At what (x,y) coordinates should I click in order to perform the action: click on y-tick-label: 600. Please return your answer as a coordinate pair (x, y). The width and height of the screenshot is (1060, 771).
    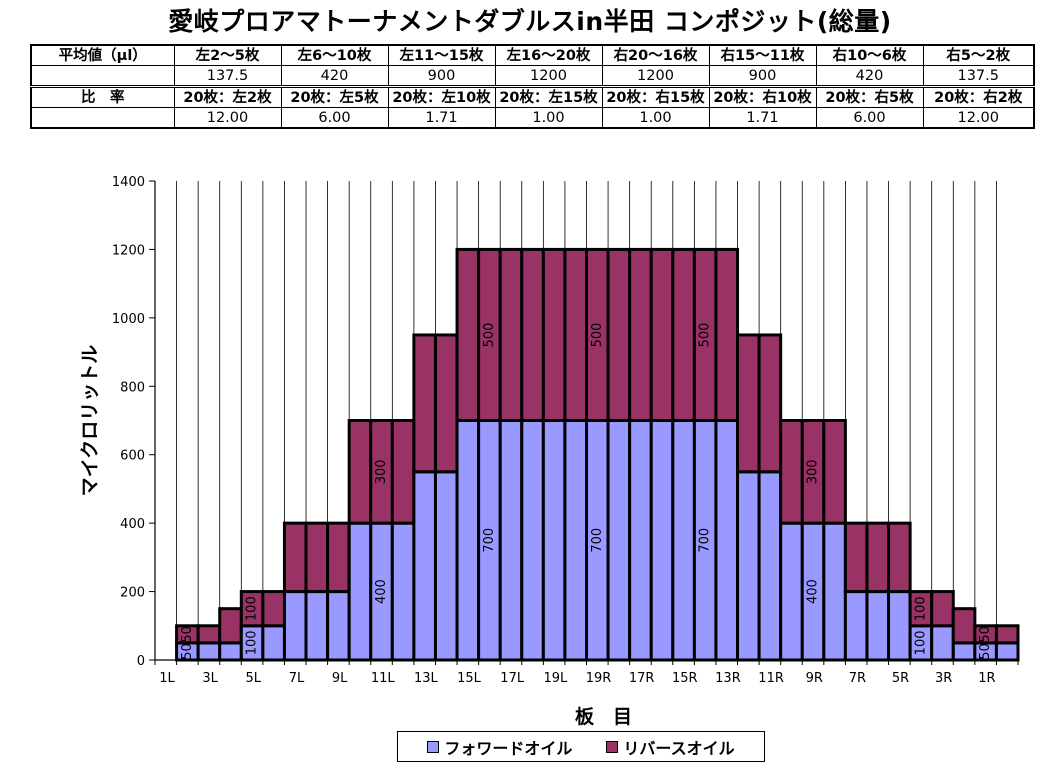
    Looking at the image, I should click on (132, 456).